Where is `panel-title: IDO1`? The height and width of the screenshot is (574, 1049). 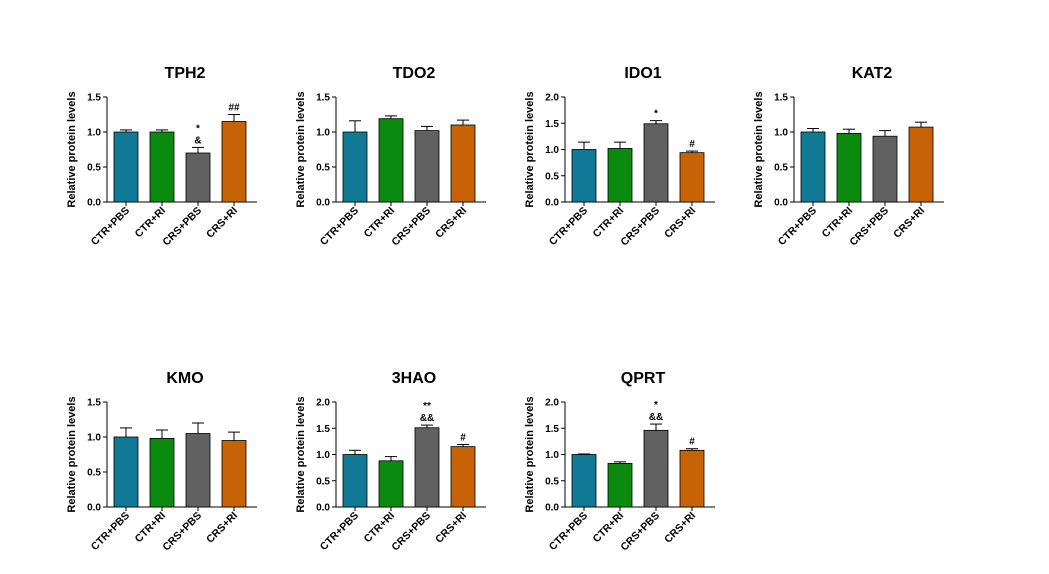 panel-title: IDO1 is located at coordinates (642, 73).